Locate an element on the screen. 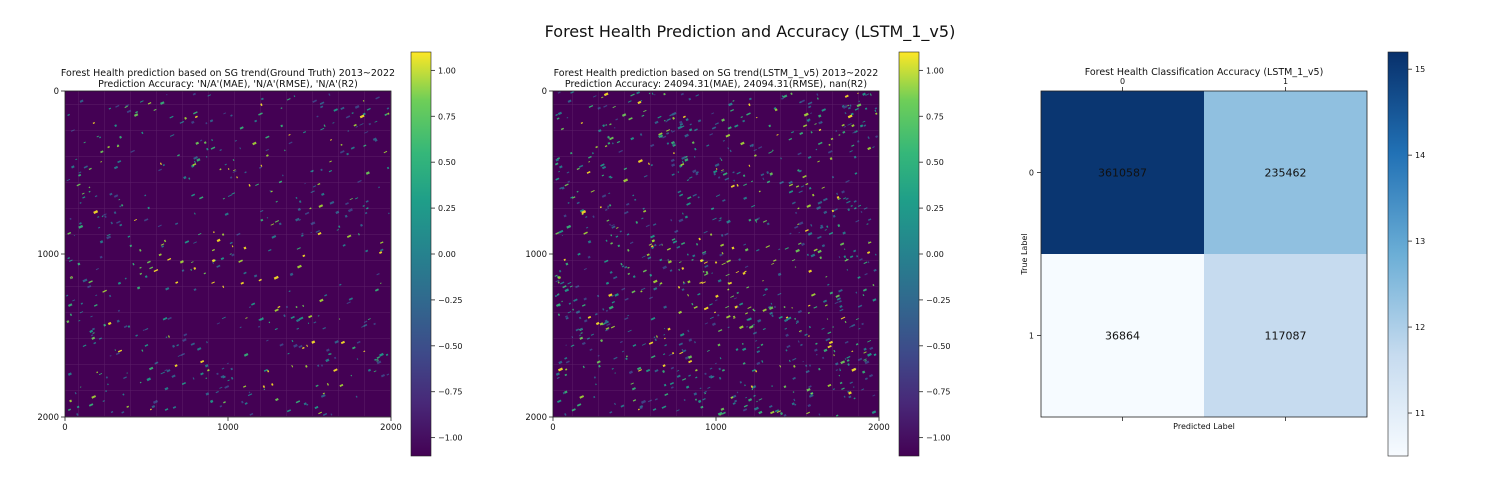 This screenshot has width=1500, height=500. matrix-cell-label: 36864 is located at coordinates (1122, 336).